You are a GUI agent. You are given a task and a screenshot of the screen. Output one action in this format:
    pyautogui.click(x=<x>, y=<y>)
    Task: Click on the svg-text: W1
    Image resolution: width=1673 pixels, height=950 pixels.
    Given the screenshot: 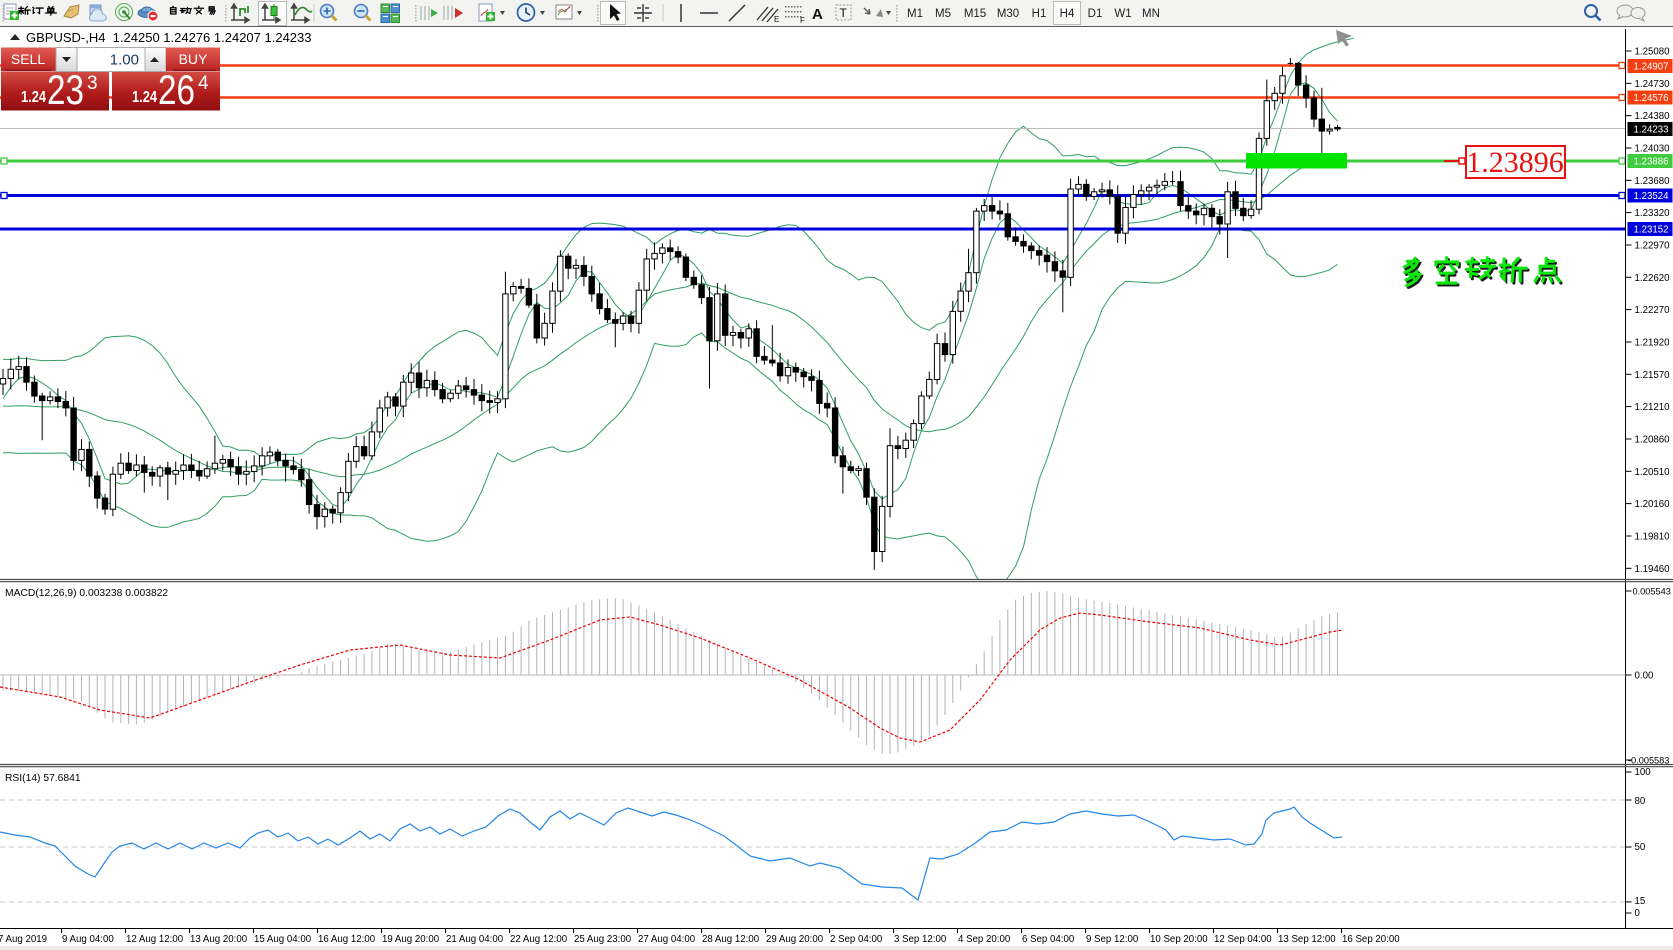 What is the action you would take?
    pyautogui.click(x=1122, y=14)
    